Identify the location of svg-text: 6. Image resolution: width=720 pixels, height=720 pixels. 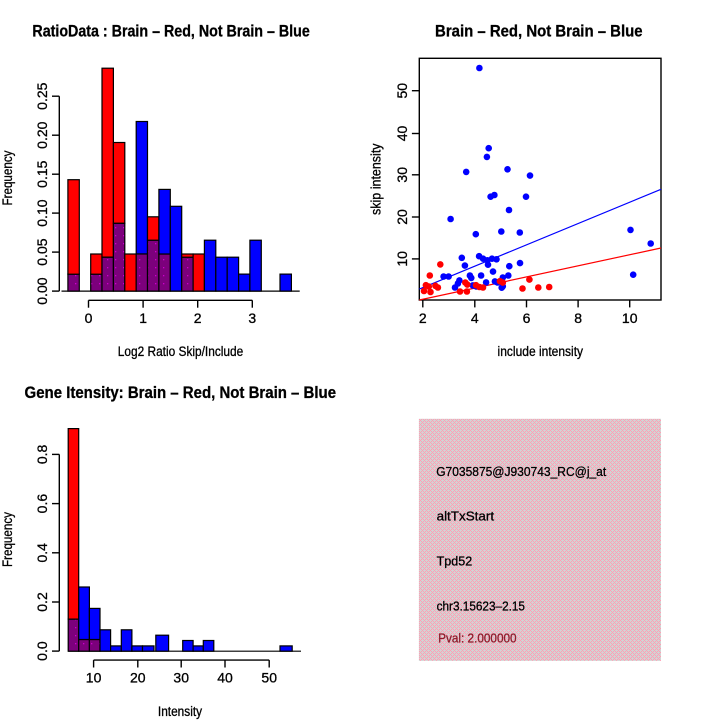
(527, 318).